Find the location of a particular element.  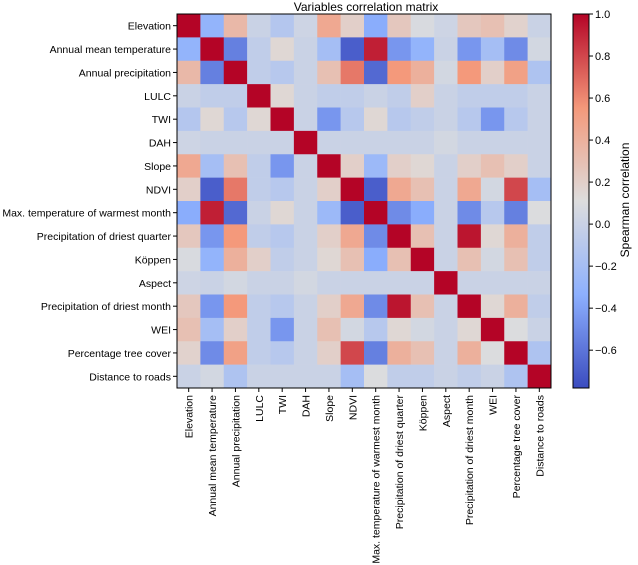

x-tick-label-lulc: LULC is located at coordinates (260, 408).